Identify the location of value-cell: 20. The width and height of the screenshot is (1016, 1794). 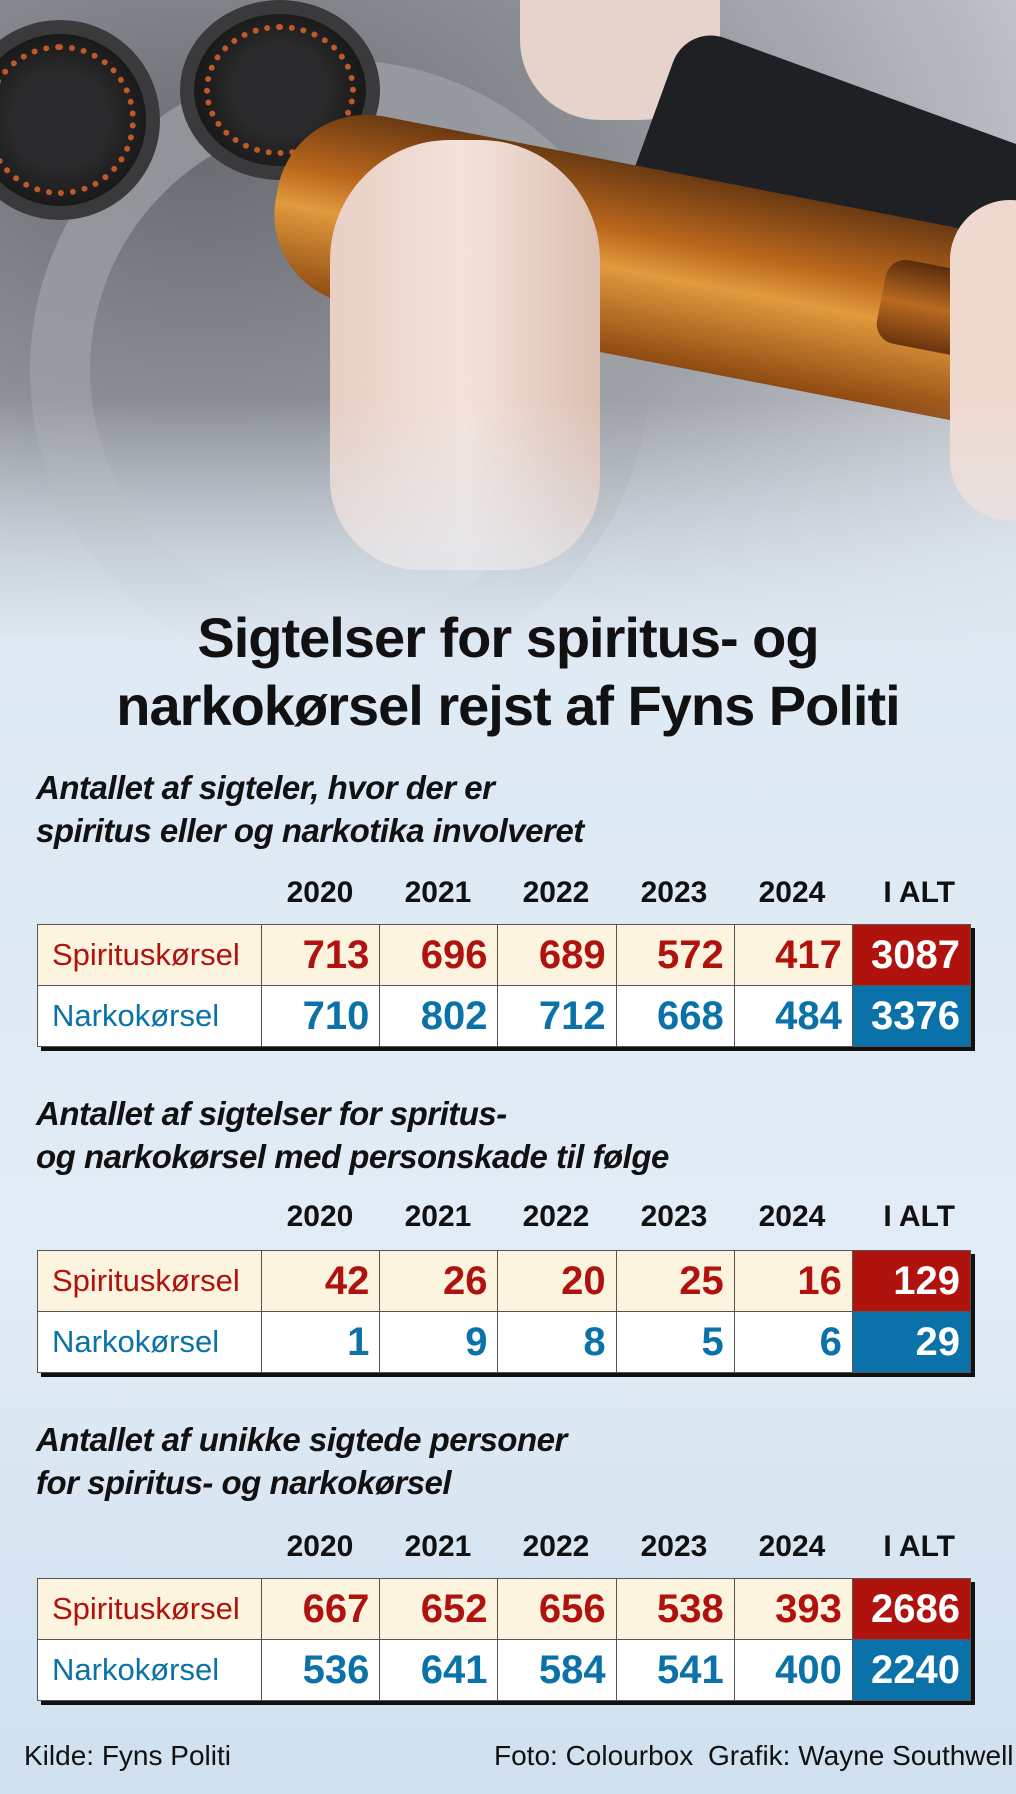
(557, 1281).